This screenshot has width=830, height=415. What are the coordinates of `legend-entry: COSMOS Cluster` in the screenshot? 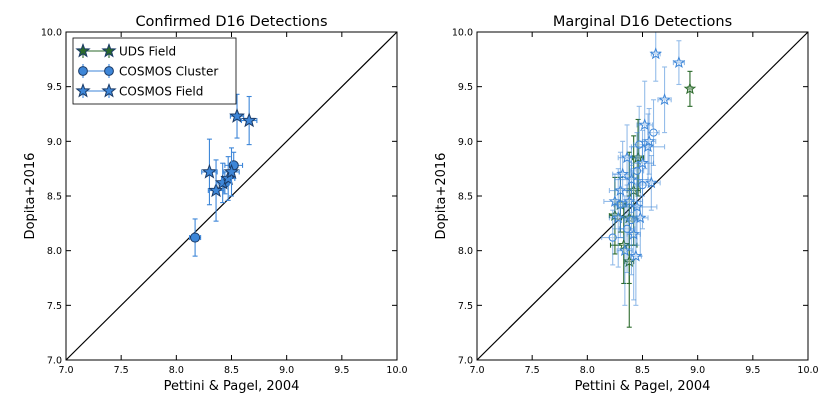 It's located at (148, 71).